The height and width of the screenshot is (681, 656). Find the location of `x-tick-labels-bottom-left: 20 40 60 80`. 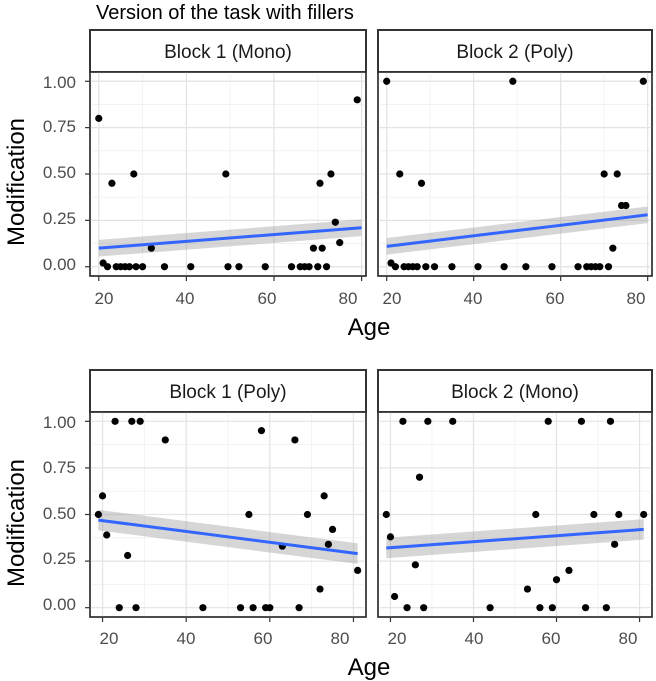

x-tick-labels-bottom-left: 20 40 60 80 is located at coordinates (225, 638).